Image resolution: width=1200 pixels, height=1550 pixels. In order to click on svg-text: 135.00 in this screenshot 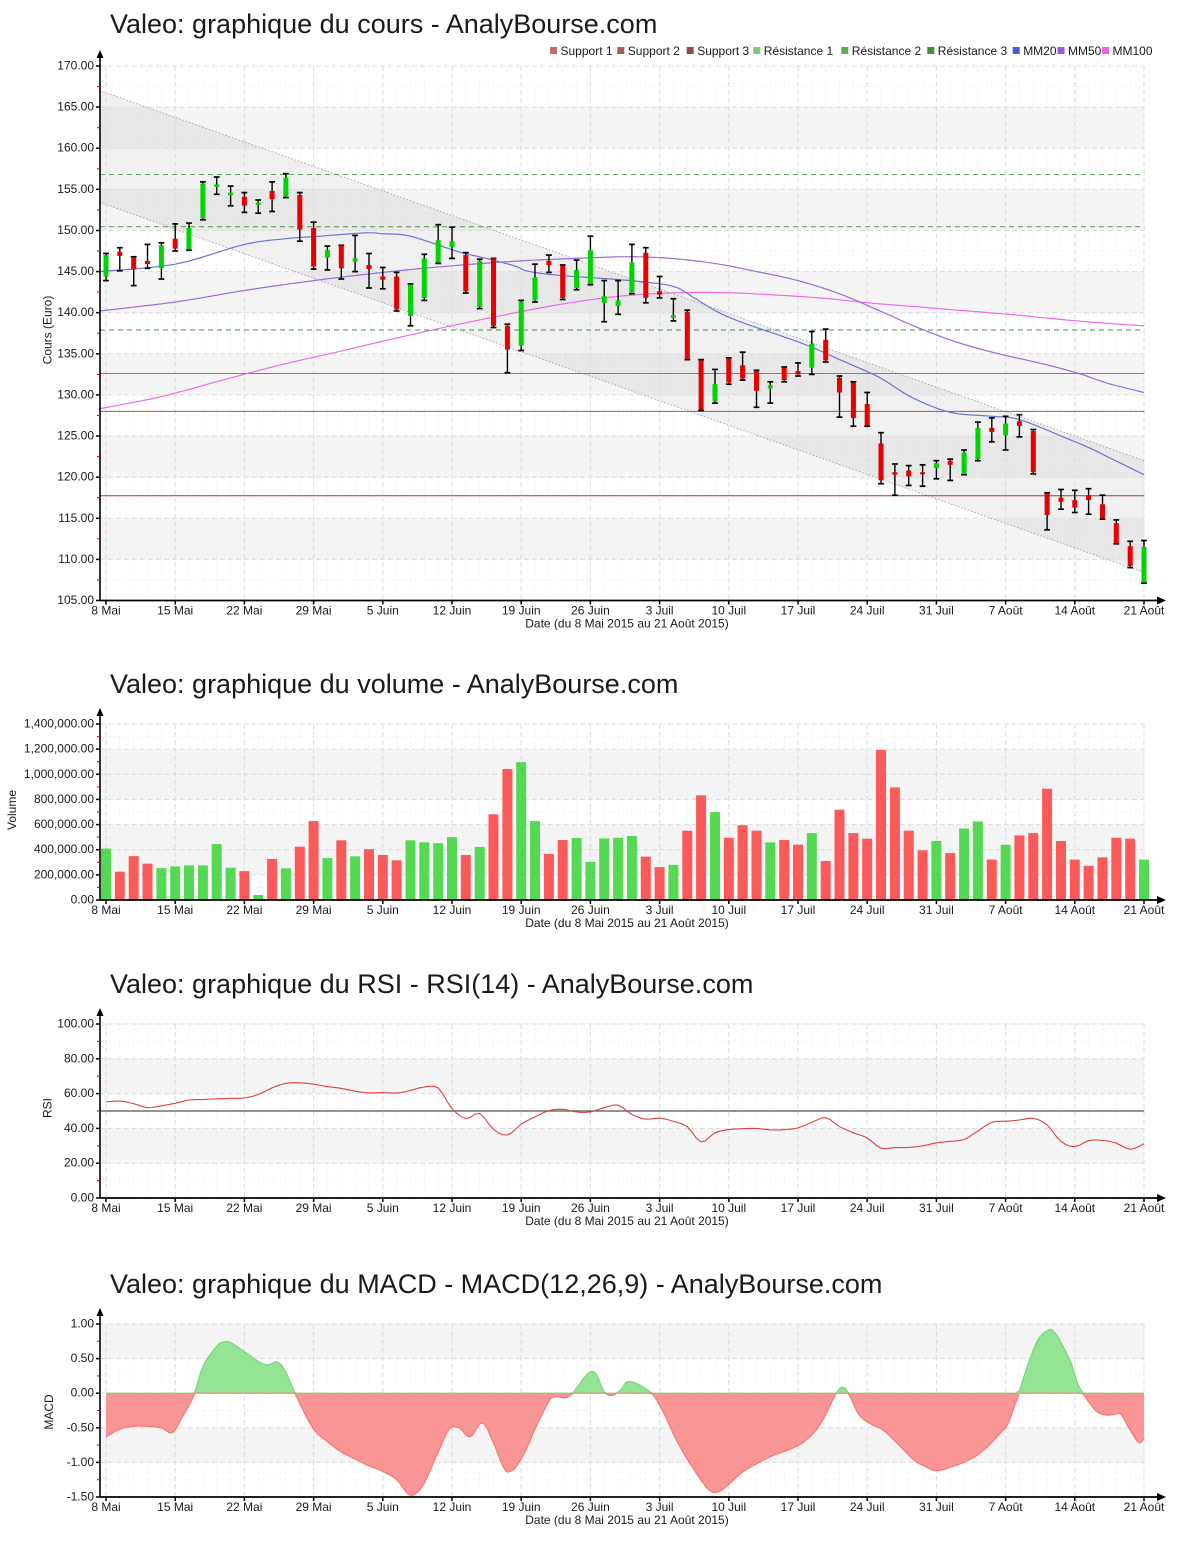, I will do `click(75, 353)`.